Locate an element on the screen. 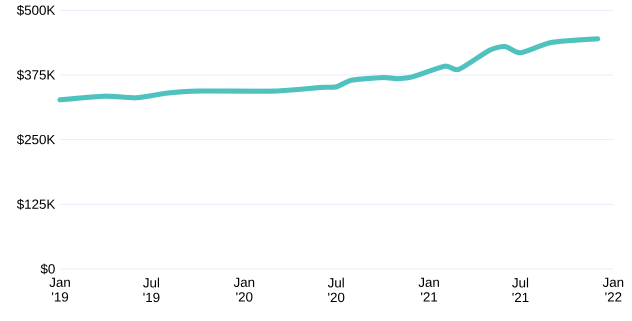  x-tick-label: Jul '20 is located at coordinates (336, 290).